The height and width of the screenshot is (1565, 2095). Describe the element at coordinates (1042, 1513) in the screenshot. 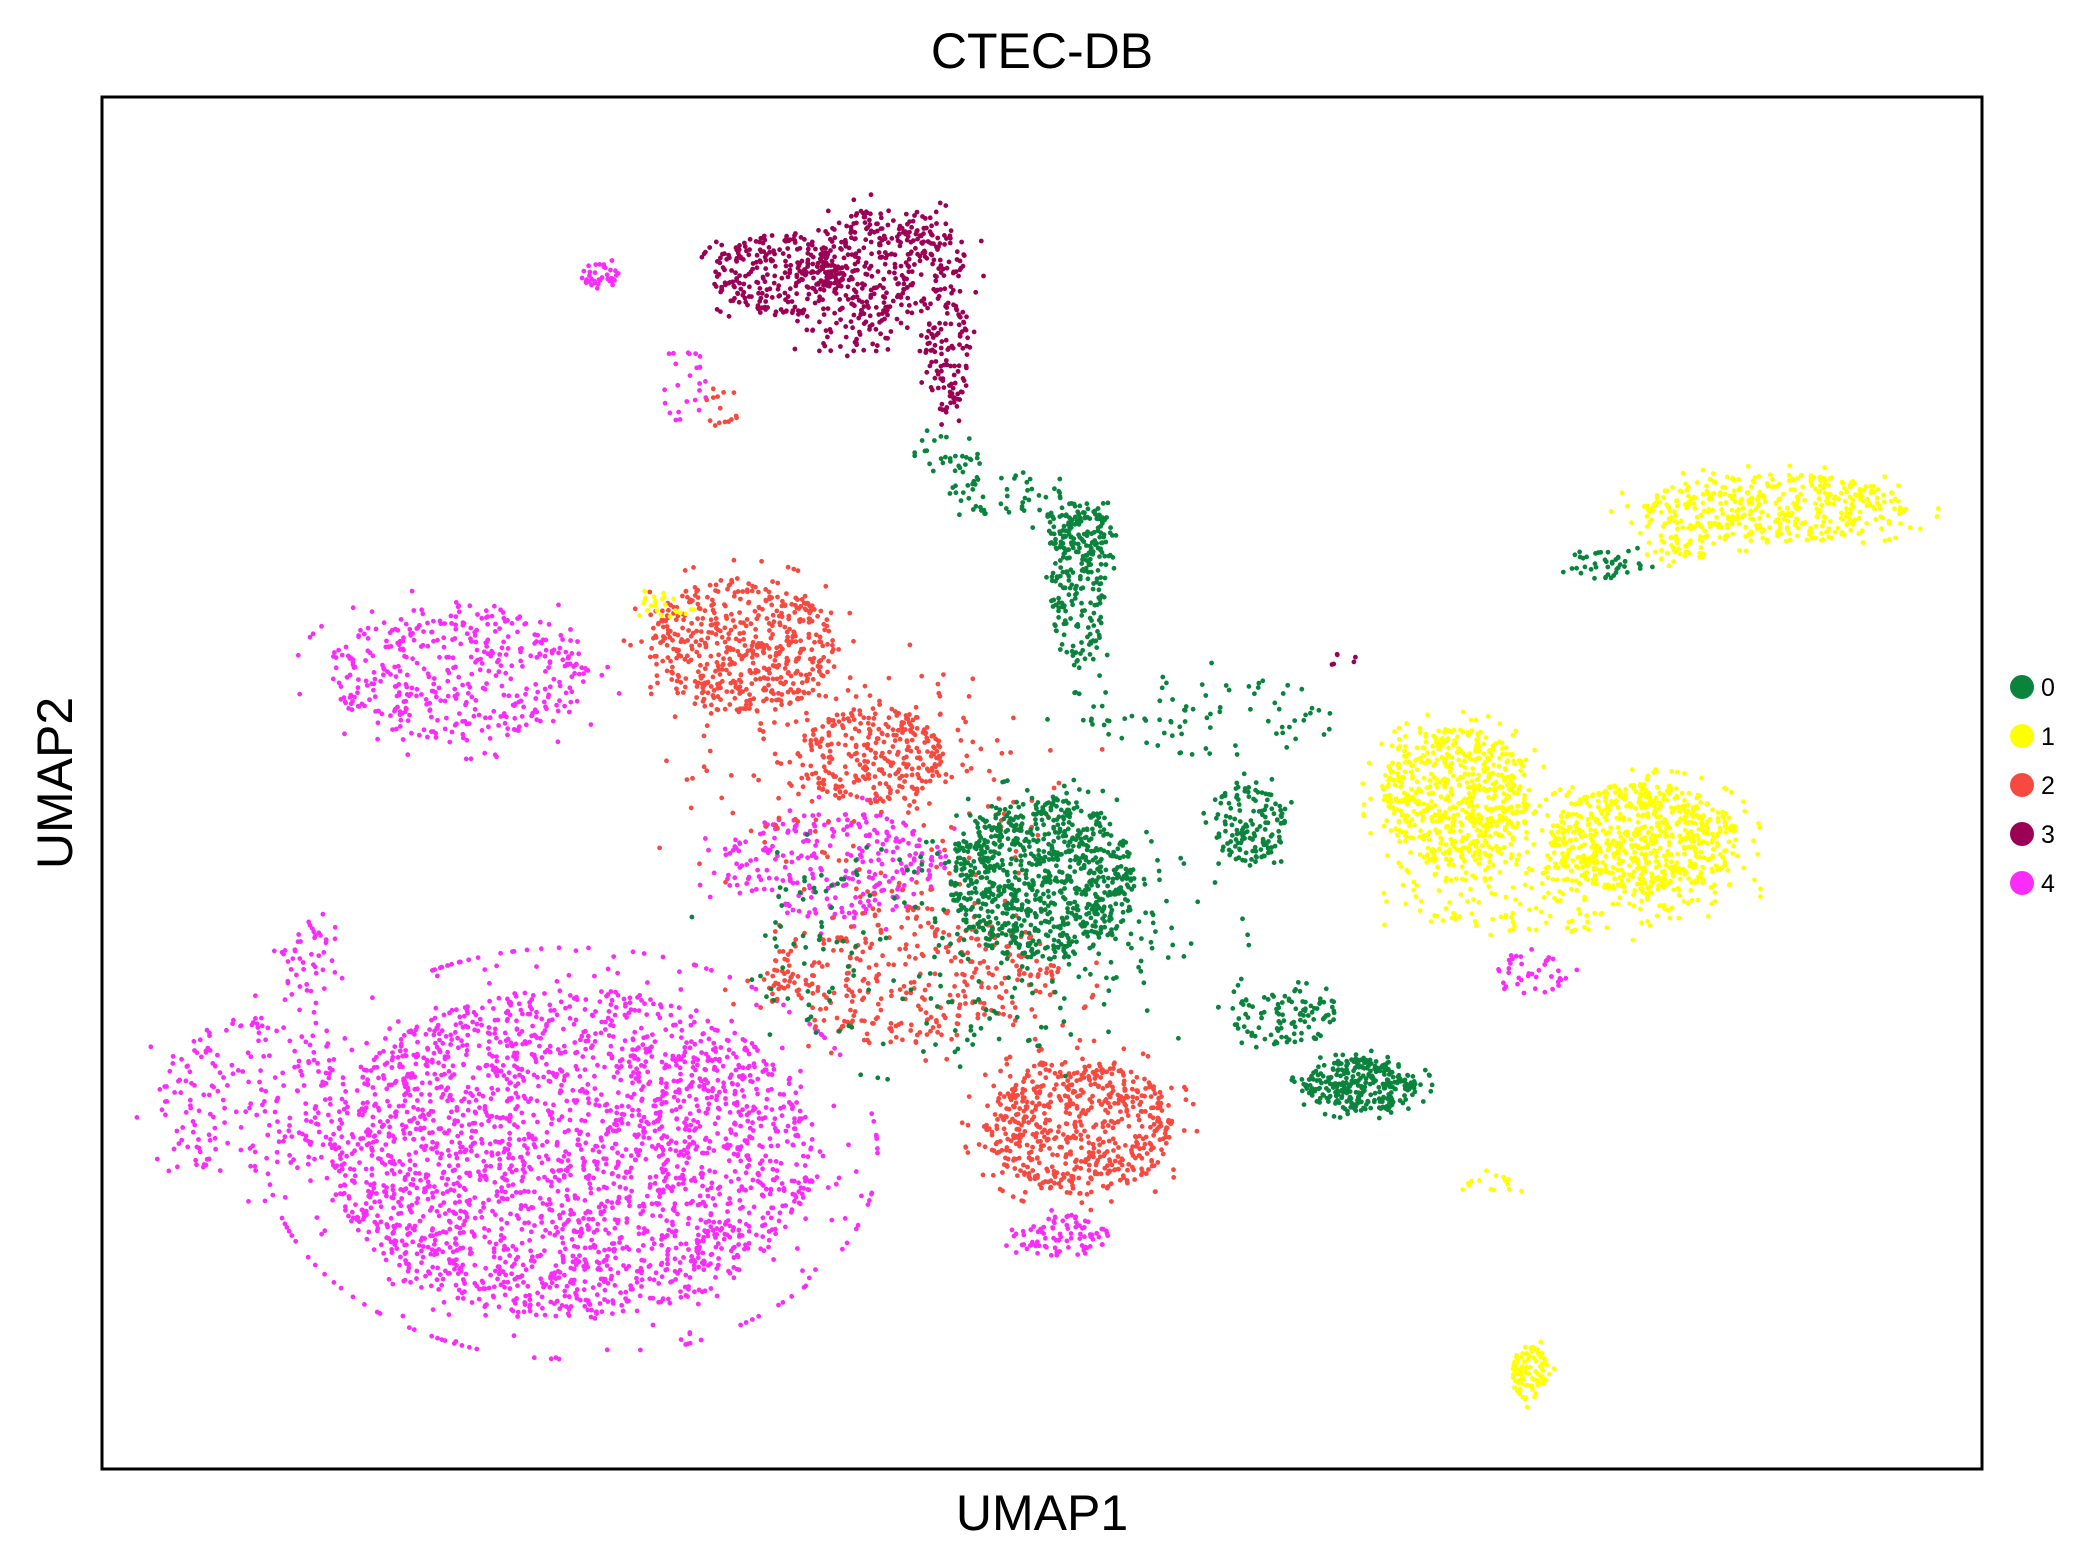

I see `x-axis-label: UMAP1` at that location.